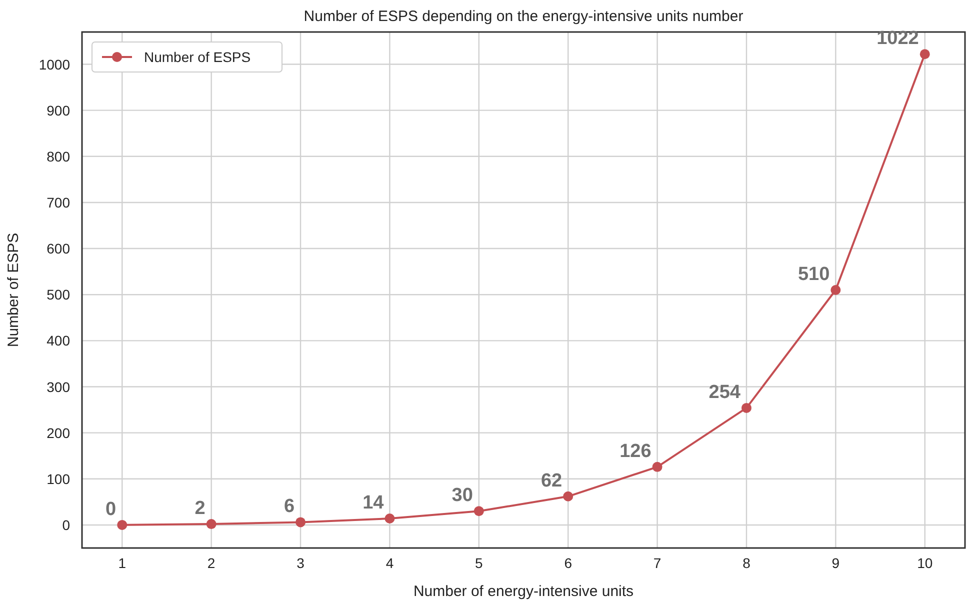 The width and height of the screenshot is (967, 604). I want to click on data-label: 30, so click(462, 495).